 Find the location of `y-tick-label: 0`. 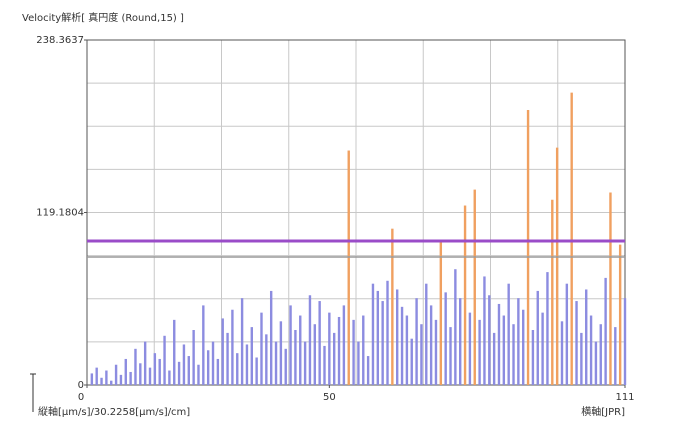

y-tick-label: 0 is located at coordinates (81, 385).